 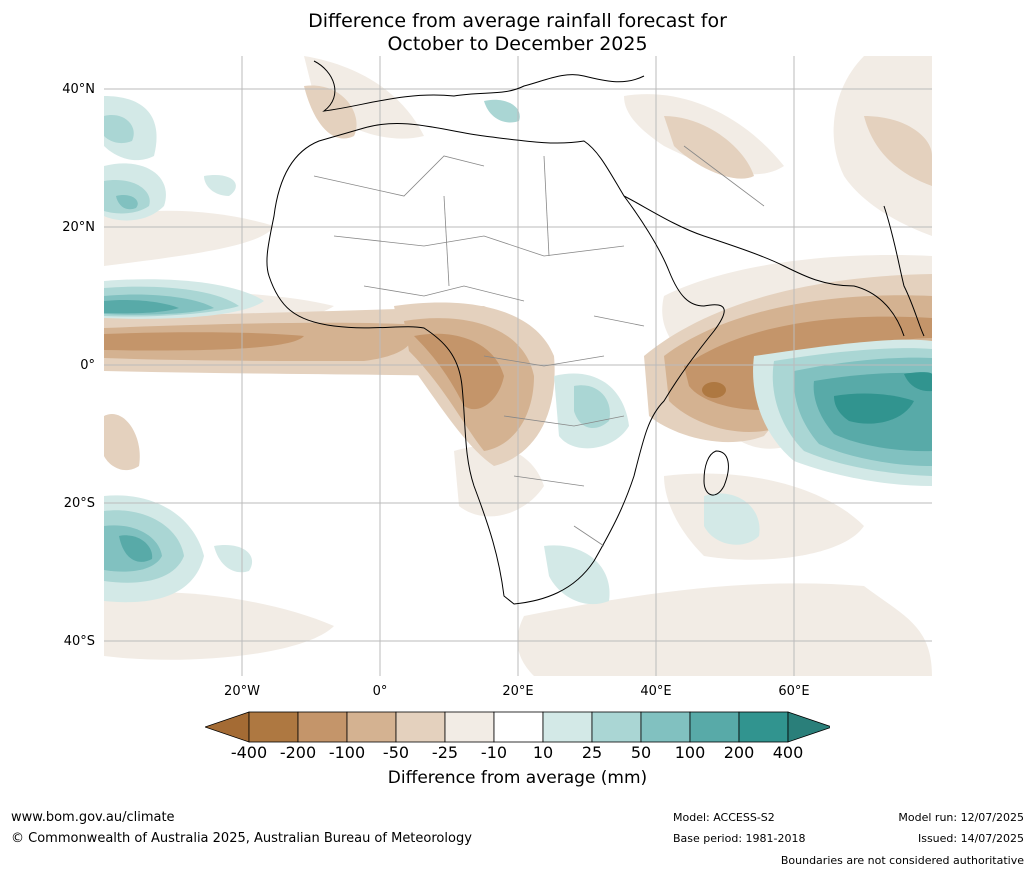 I want to click on colorbar-label: Difference from average (mm), so click(x=517, y=778).